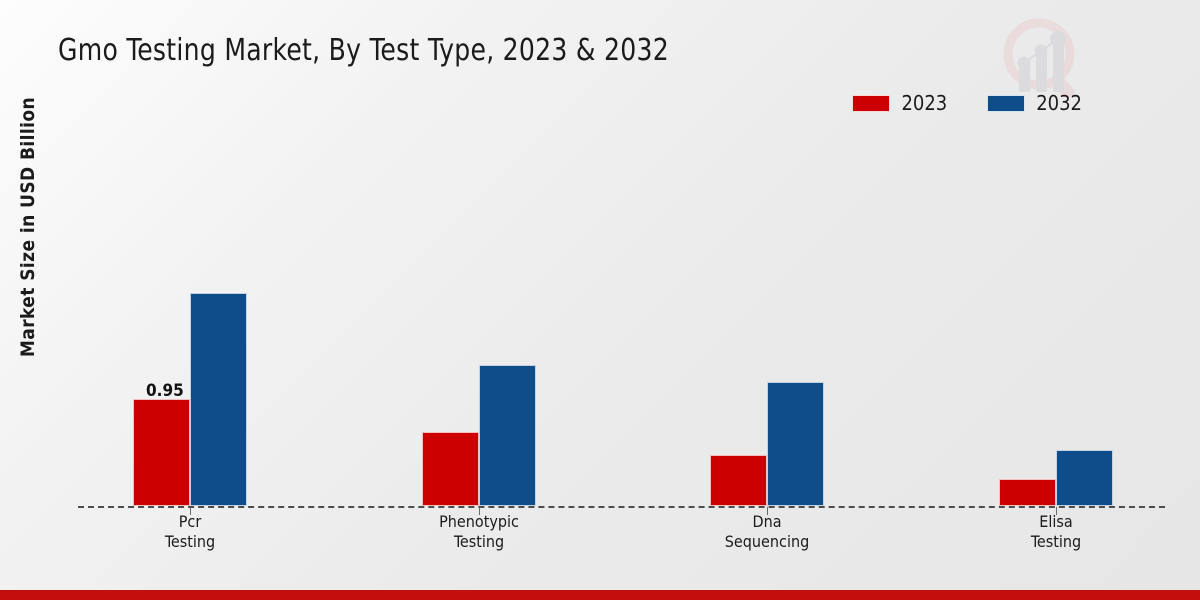  What do you see at coordinates (190, 521) in the screenshot?
I see `x-label-line-1: Pcr` at bounding box center [190, 521].